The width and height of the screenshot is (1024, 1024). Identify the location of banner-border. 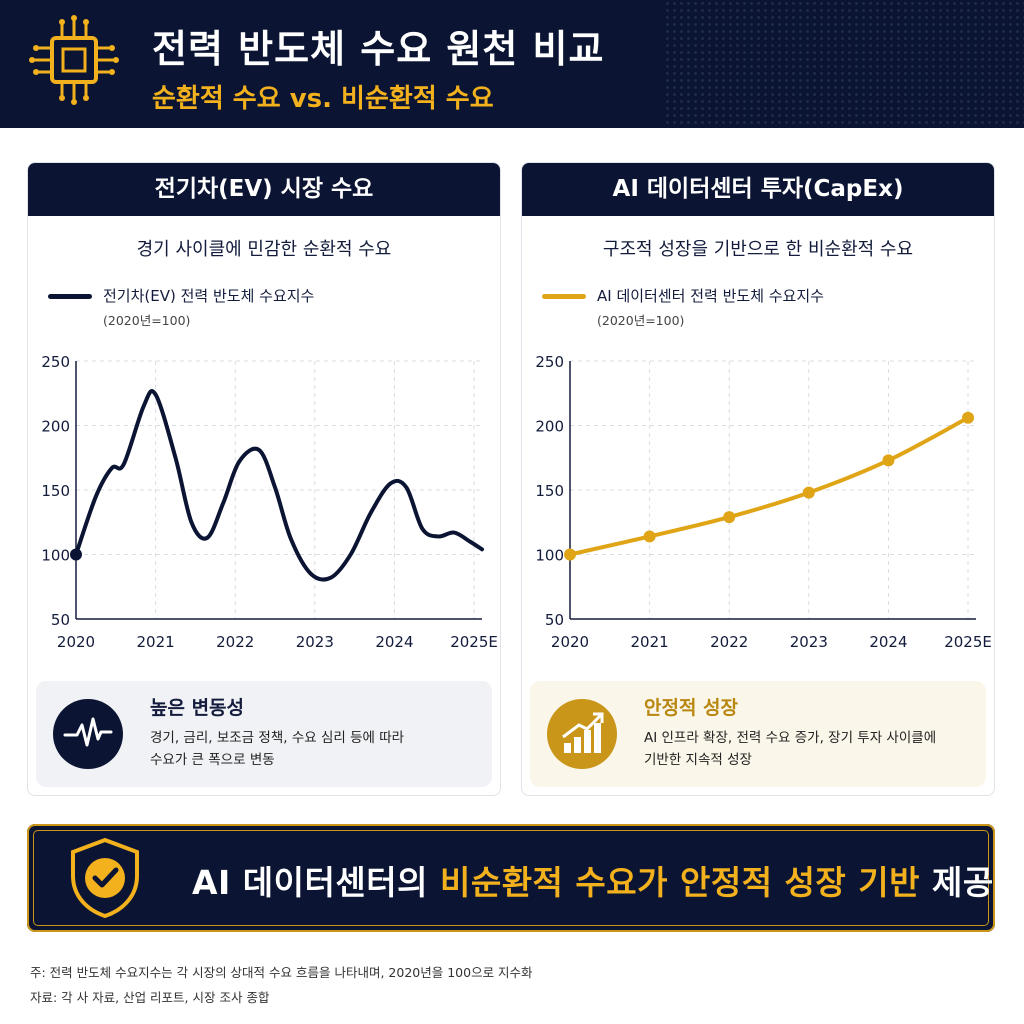
(511, 878).